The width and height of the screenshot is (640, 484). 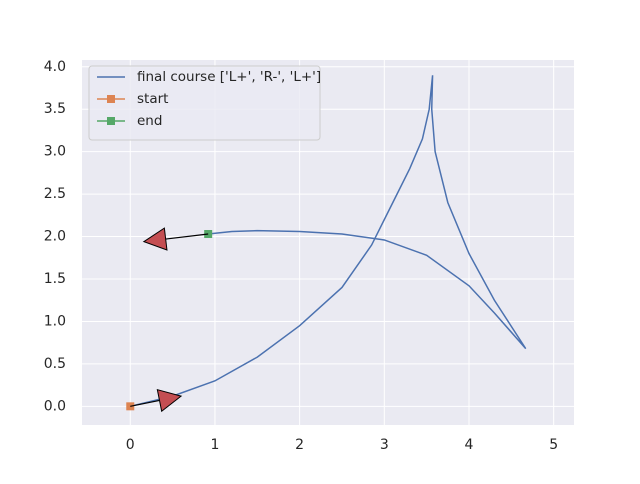 What do you see at coordinates (55, 67) in the screenshot?
I see `y-tick-label: 4.0` at bounding box center [55, 67].